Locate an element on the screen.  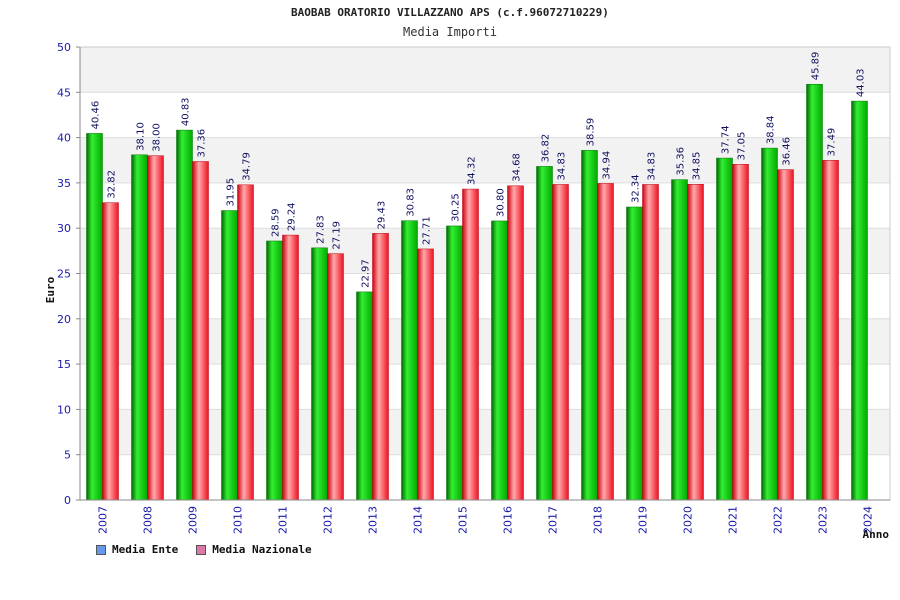
x-tick-label: 2013 is located at coordinates (373, 520).